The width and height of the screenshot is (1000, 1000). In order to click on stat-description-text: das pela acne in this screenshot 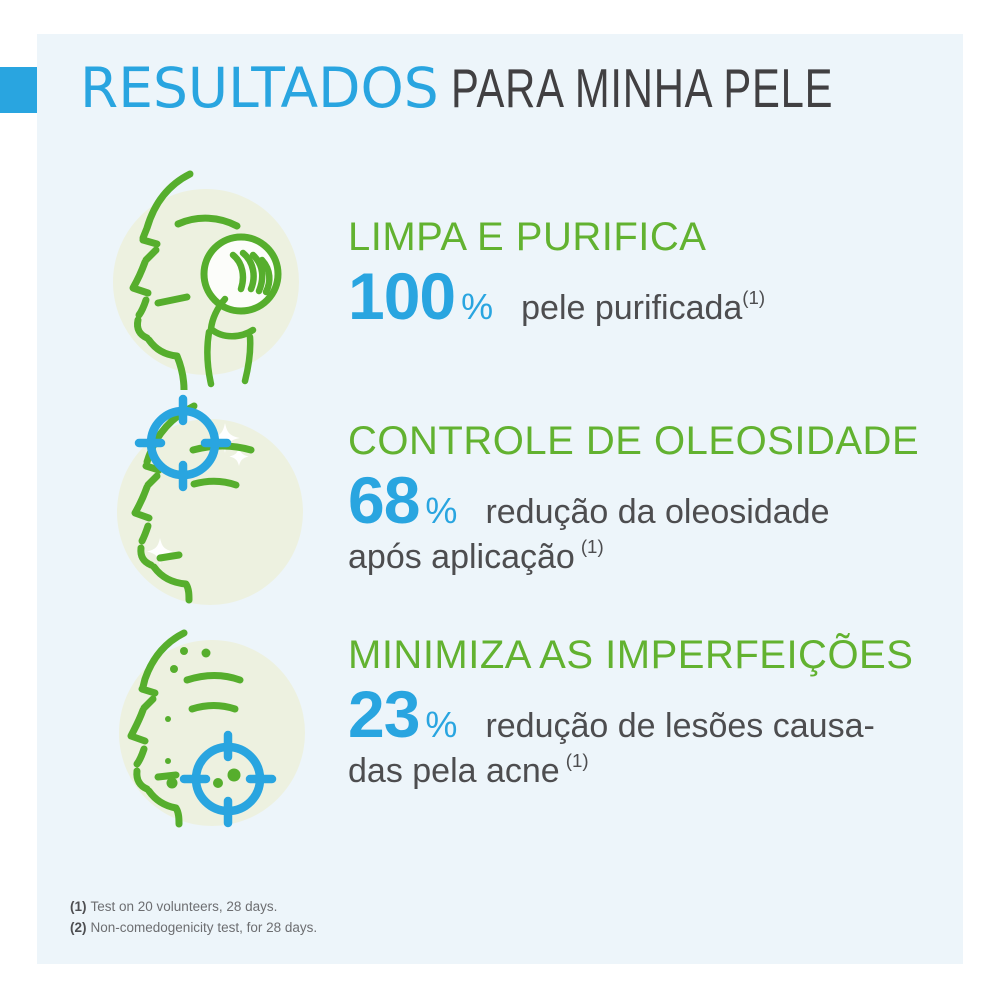, I will do `click(454, 771)`.